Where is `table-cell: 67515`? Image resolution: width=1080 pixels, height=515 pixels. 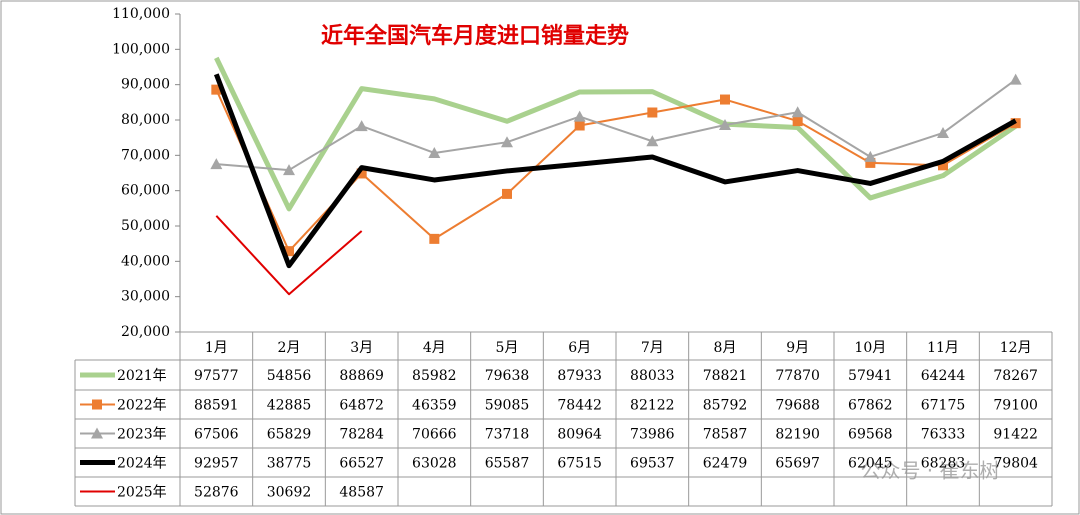 table-cell: 67515 is located at coordinates (579, 464).